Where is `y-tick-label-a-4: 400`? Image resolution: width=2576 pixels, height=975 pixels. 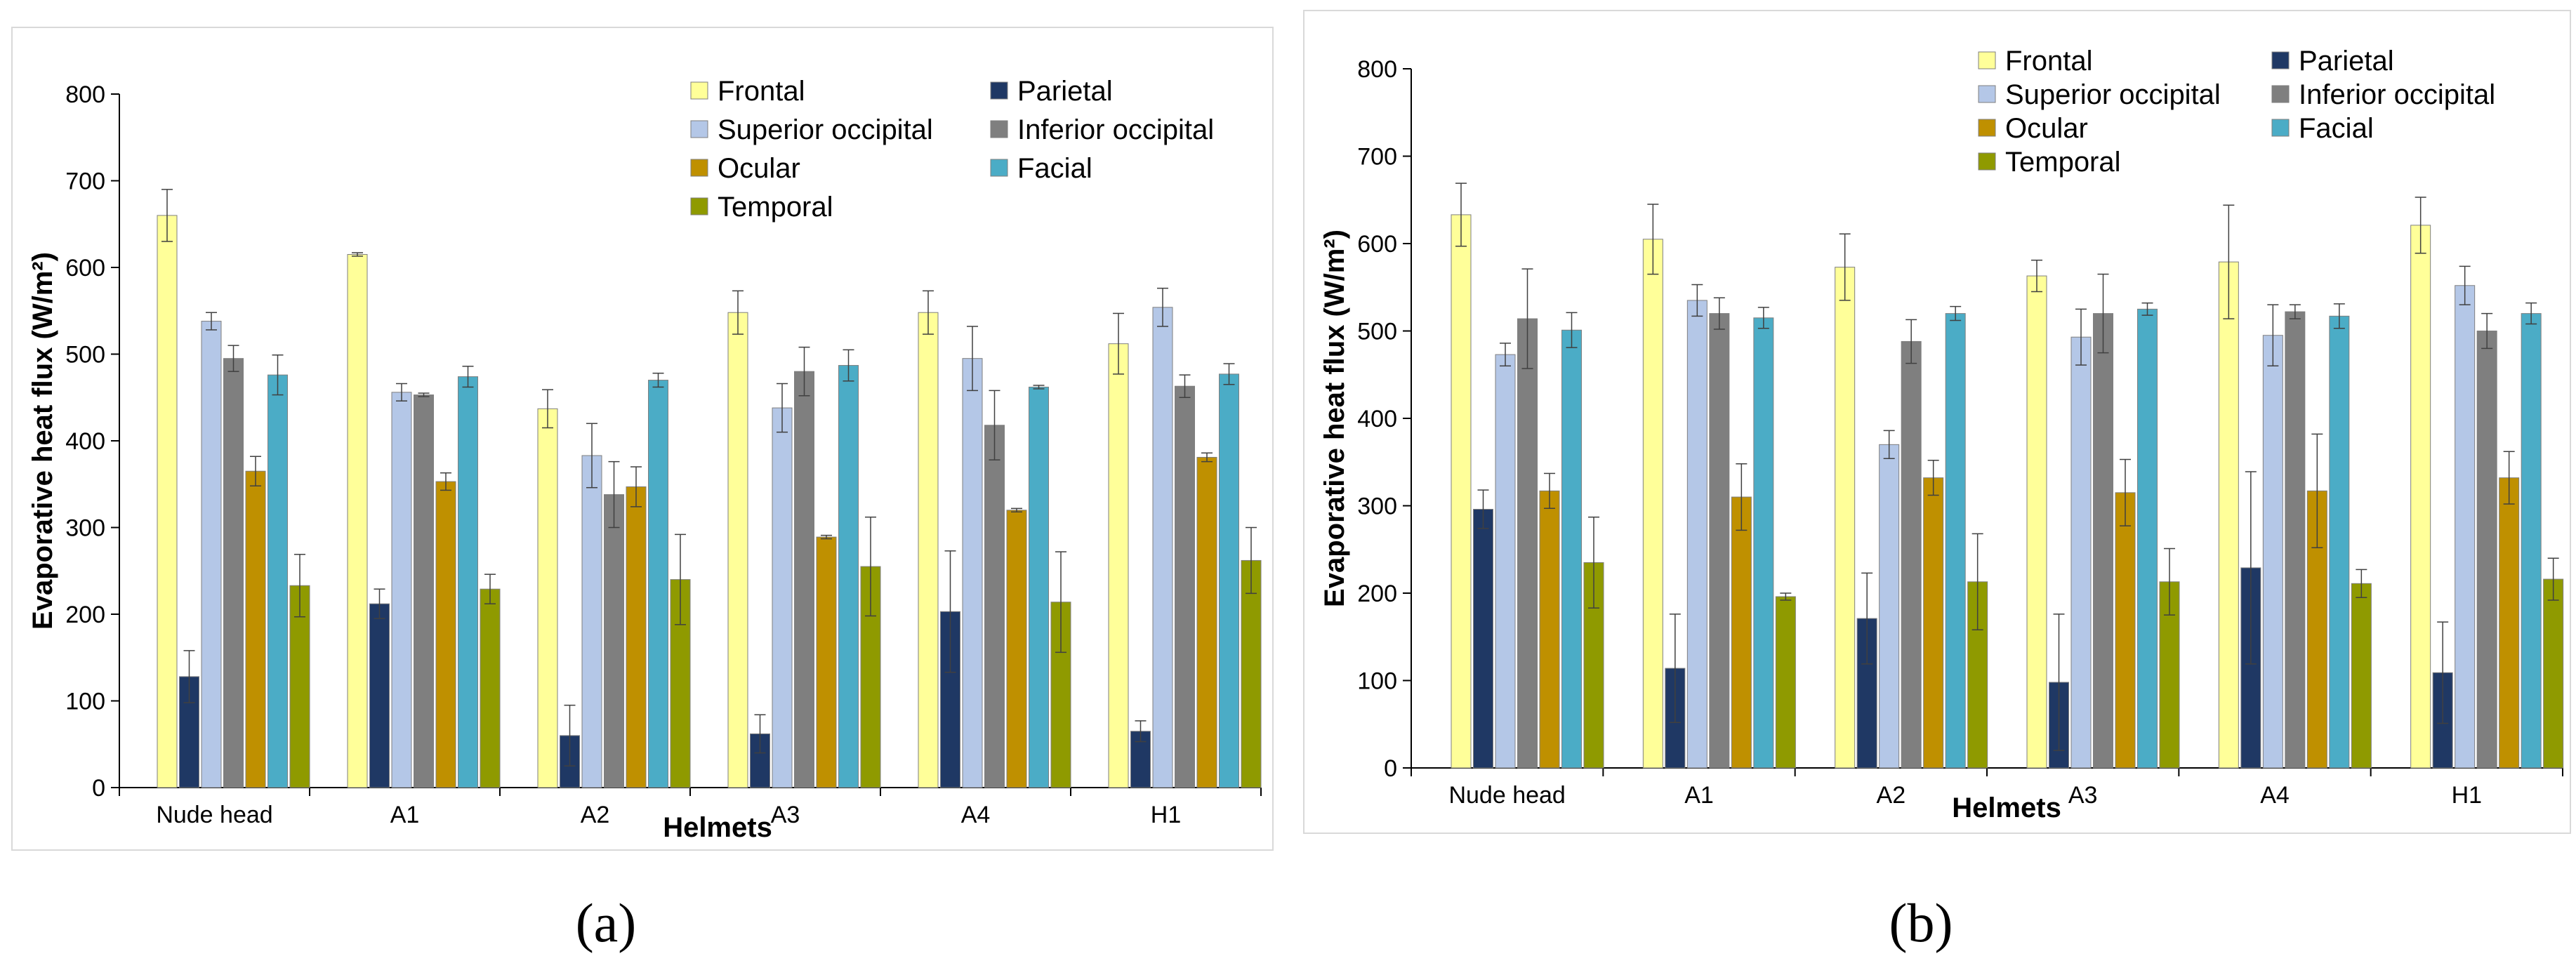 y-tick-label-a-4: 400 is located at coordinates (85, 442).